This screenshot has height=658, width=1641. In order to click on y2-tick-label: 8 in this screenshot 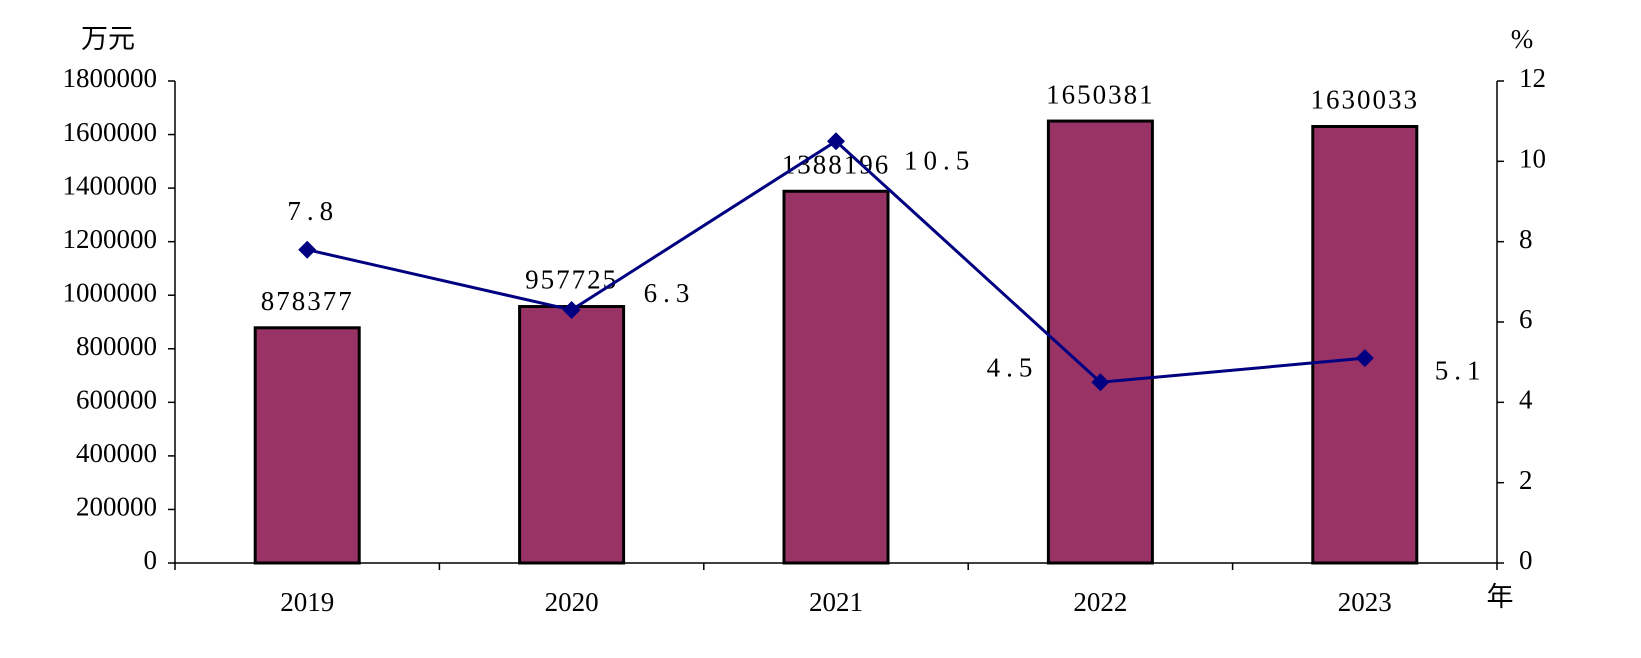, I will do `click(1526, 239)`.